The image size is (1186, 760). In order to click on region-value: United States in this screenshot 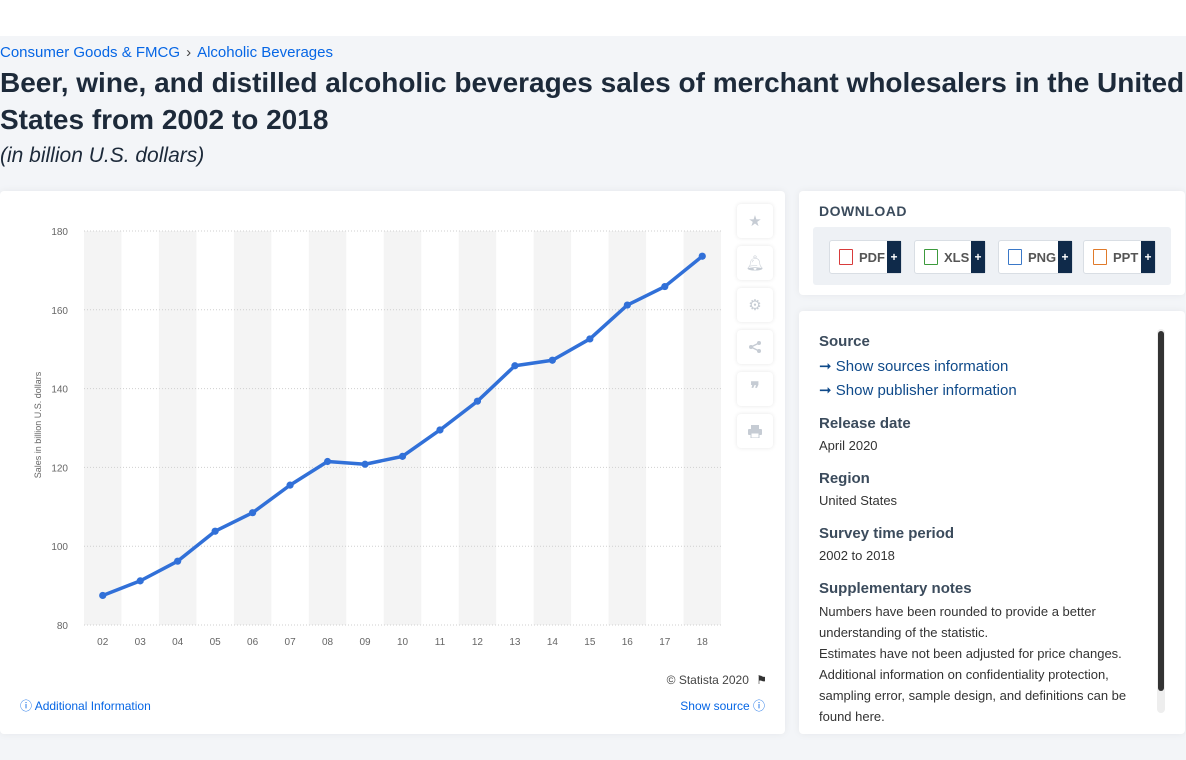, I will do `click(858, 500)`.